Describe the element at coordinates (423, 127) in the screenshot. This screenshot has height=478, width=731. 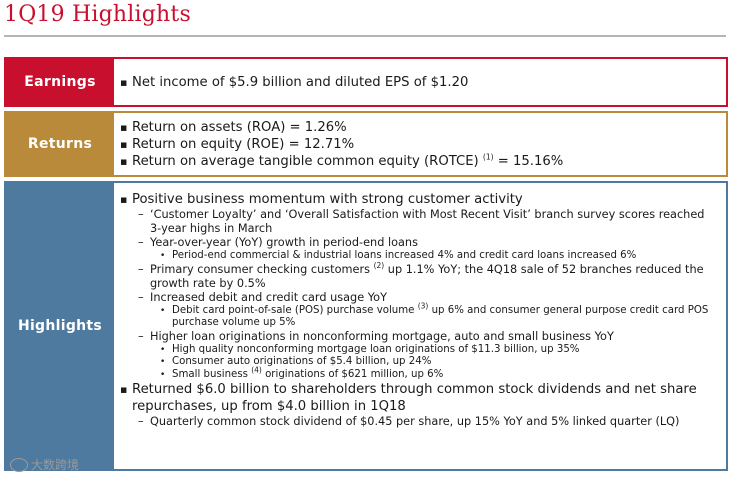
I see `returns-roa: Return on assets (ROA) = 1.26%` at that location.